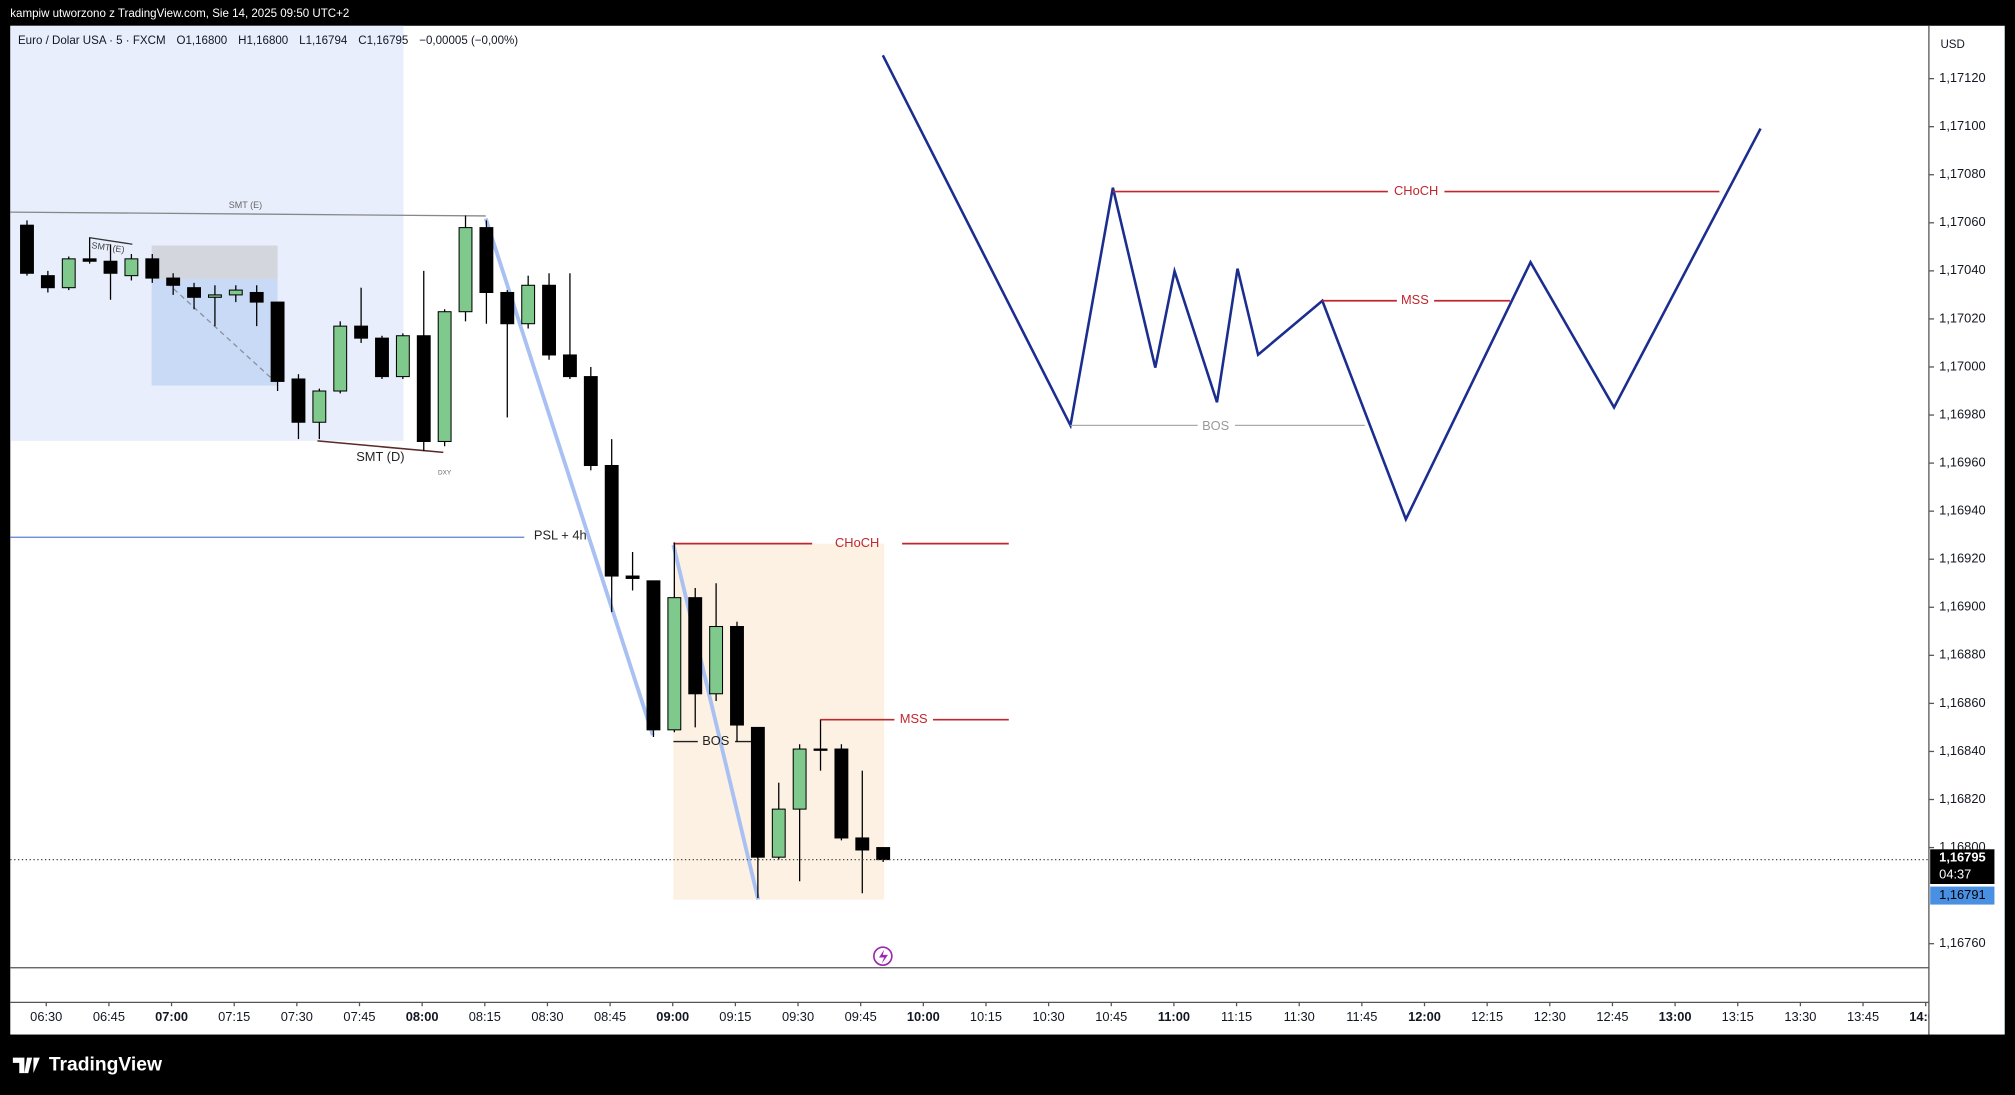  What do you see at coordinates (263, 41) in the screenshot?
I see `ohlc-high: H1,16800` at bounding box center [263, 41].